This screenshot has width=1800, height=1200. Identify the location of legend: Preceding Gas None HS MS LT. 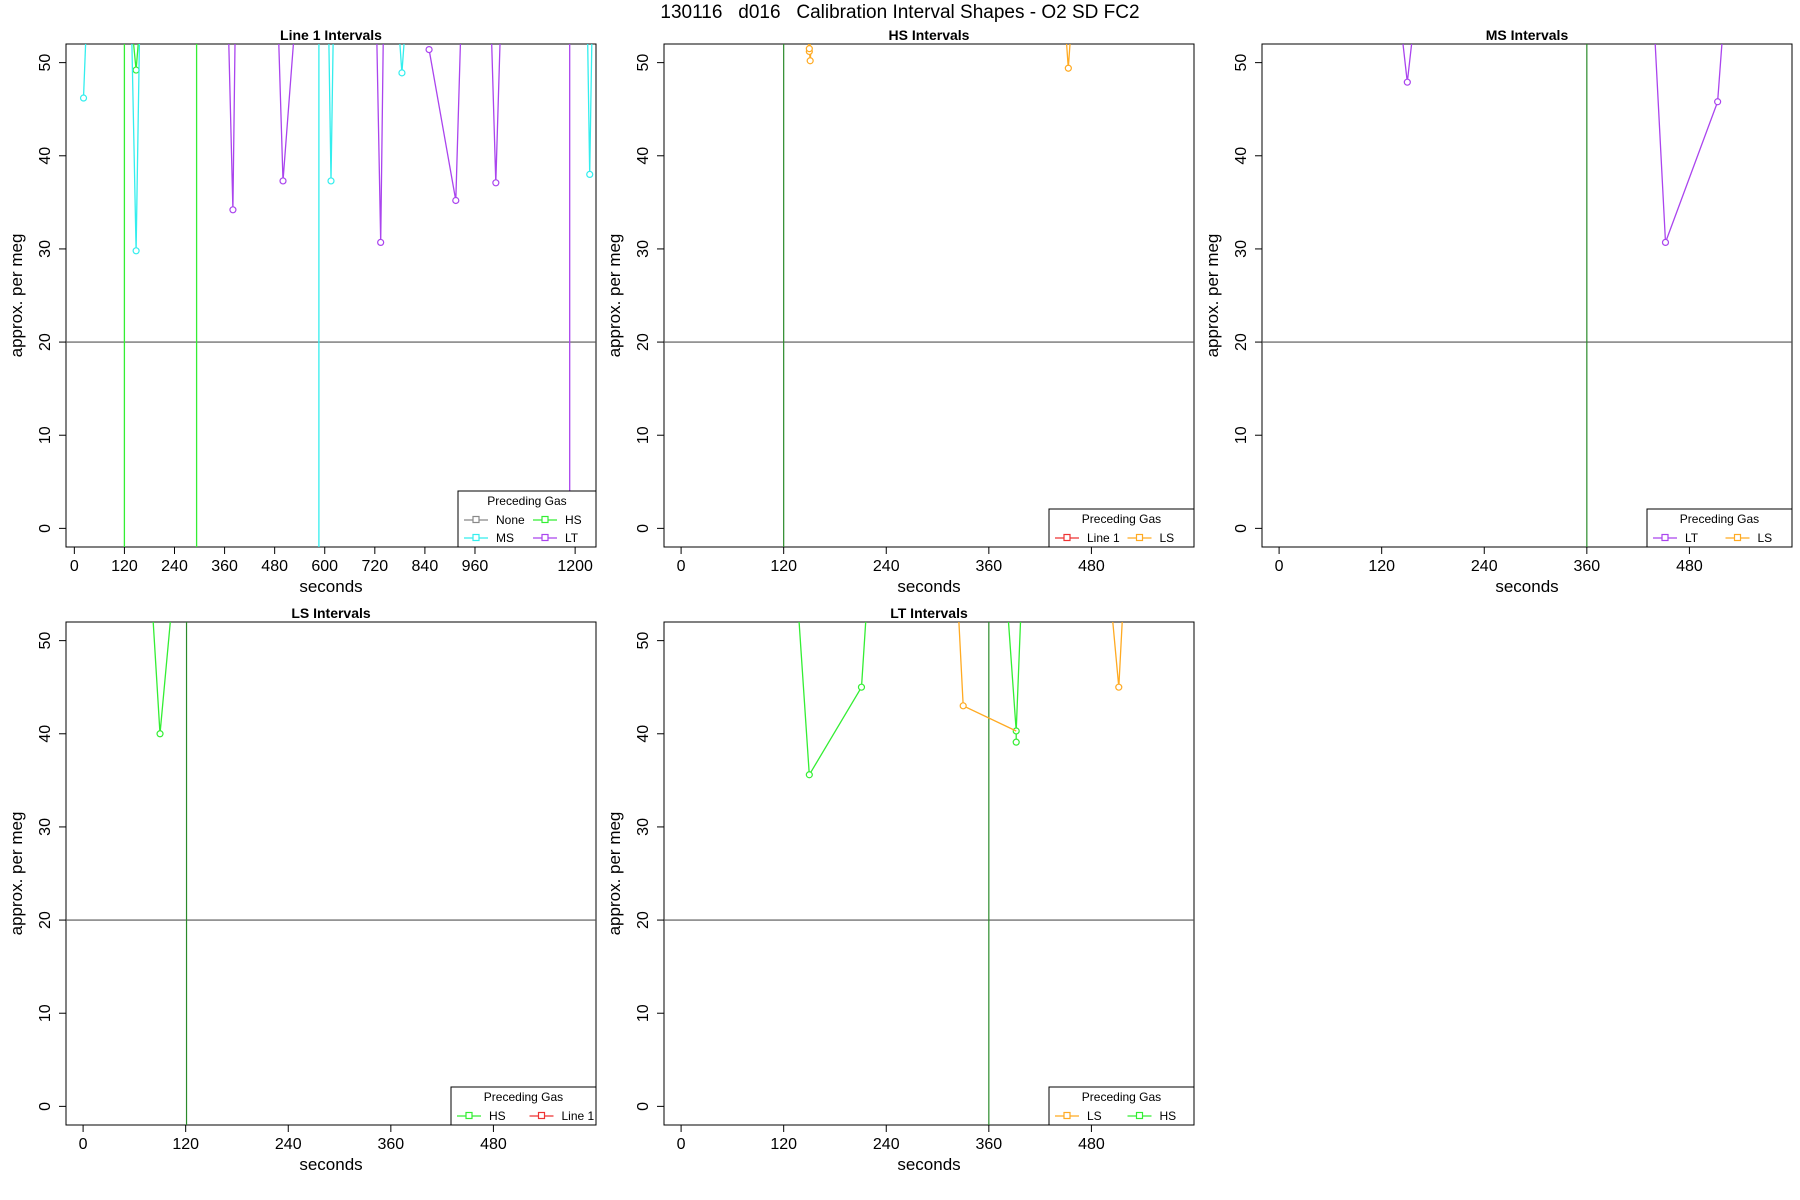
(527, 519).